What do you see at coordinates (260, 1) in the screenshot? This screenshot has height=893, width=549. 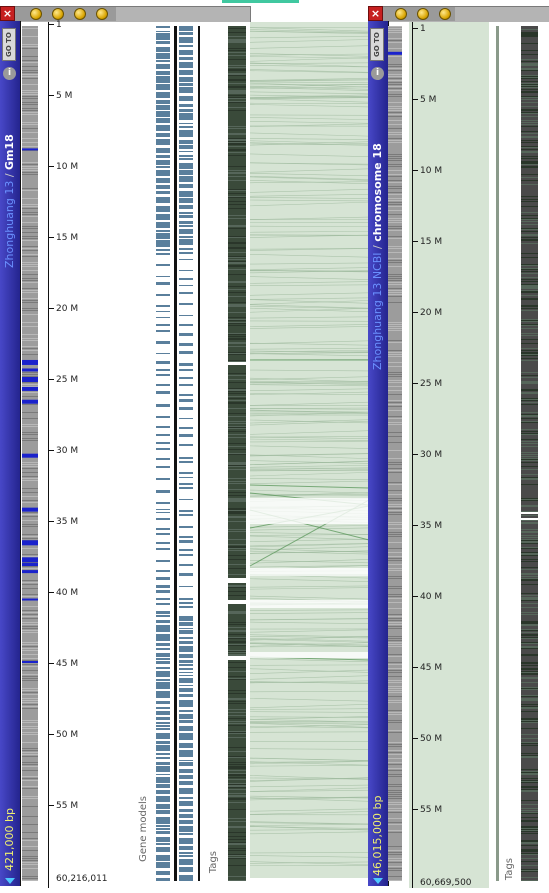 I see `top-scrollbar-highlight` at bounding box center [260, 1].